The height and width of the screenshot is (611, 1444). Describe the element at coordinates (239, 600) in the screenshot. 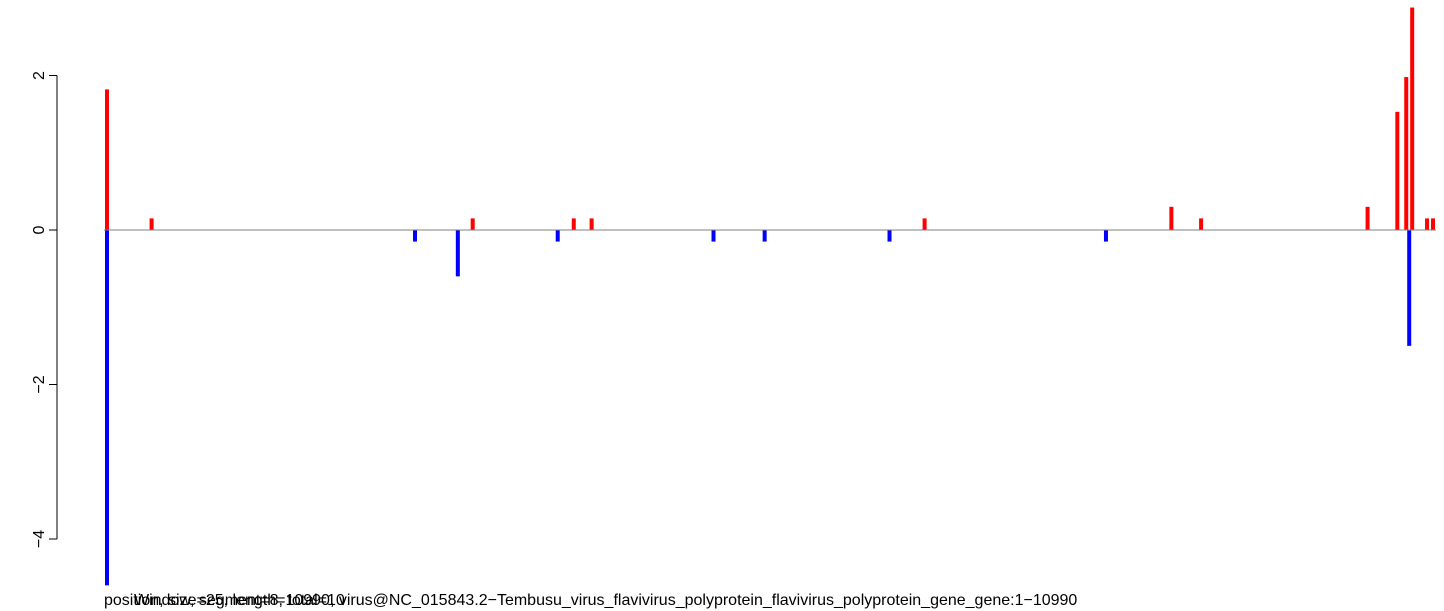

I see `x-axis-label-overlap: Window, segment=8, total=10` at that location.